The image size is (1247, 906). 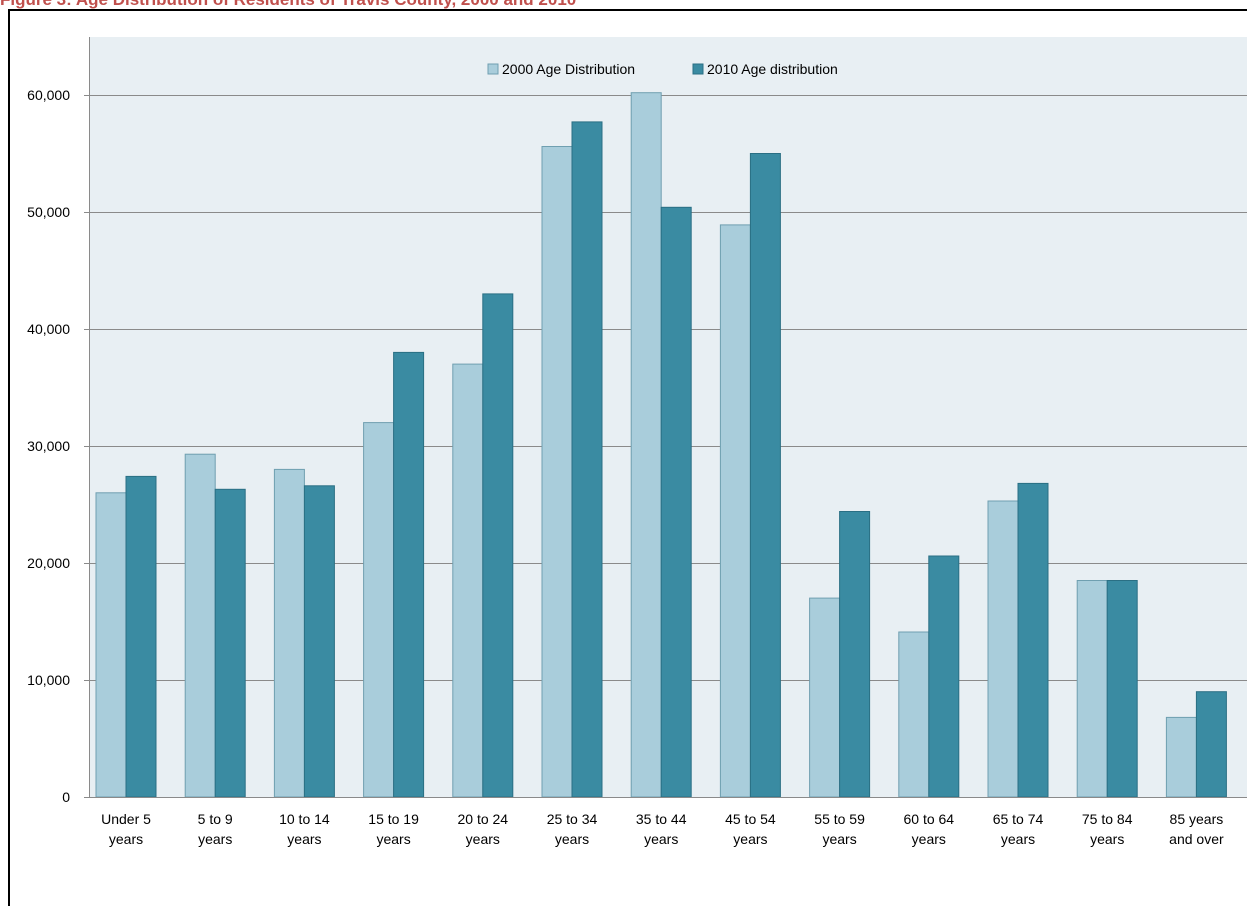 What do you see at coordinates (48, 212) in the screenshot?
I see `y-tick-label: 50,000` at bounding box center [48, 212].